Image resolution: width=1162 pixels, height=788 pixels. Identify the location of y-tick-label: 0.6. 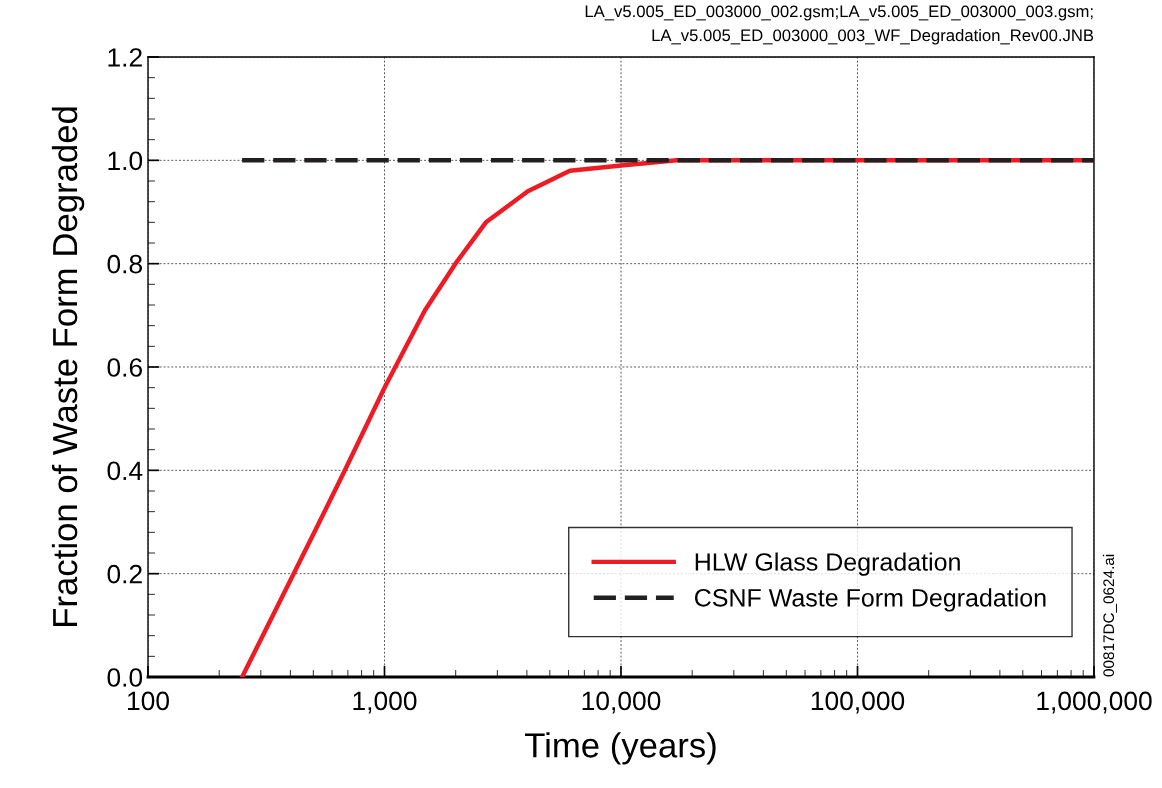
(124, 367).